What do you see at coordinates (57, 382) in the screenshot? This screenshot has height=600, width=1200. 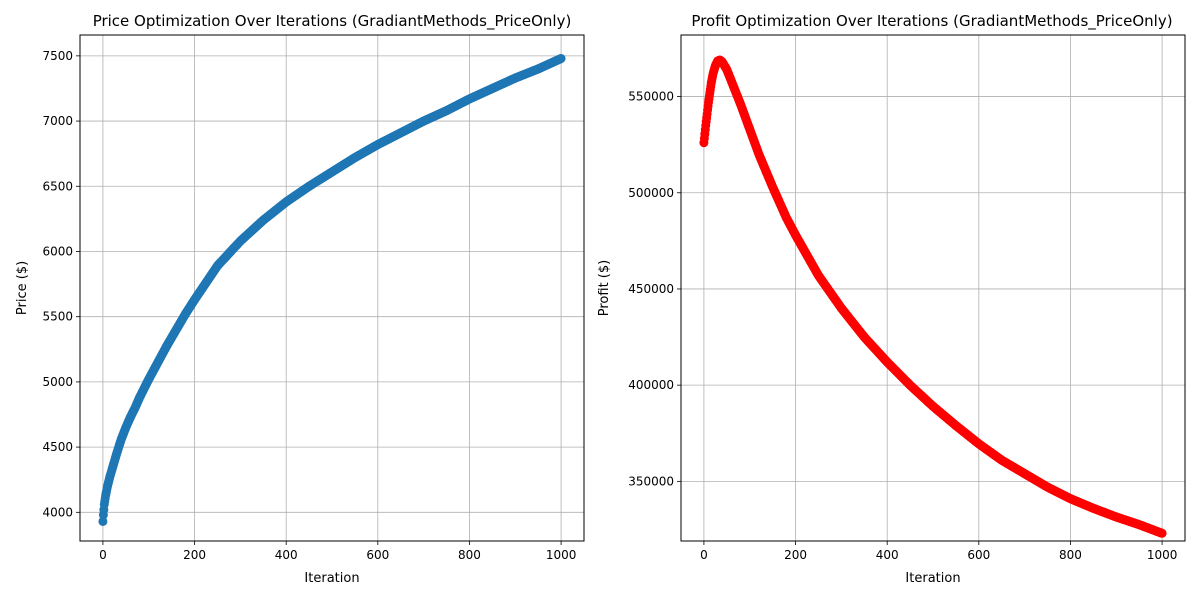 I see `price-y-tick-label: 5000` at bounding box center [57, 382].